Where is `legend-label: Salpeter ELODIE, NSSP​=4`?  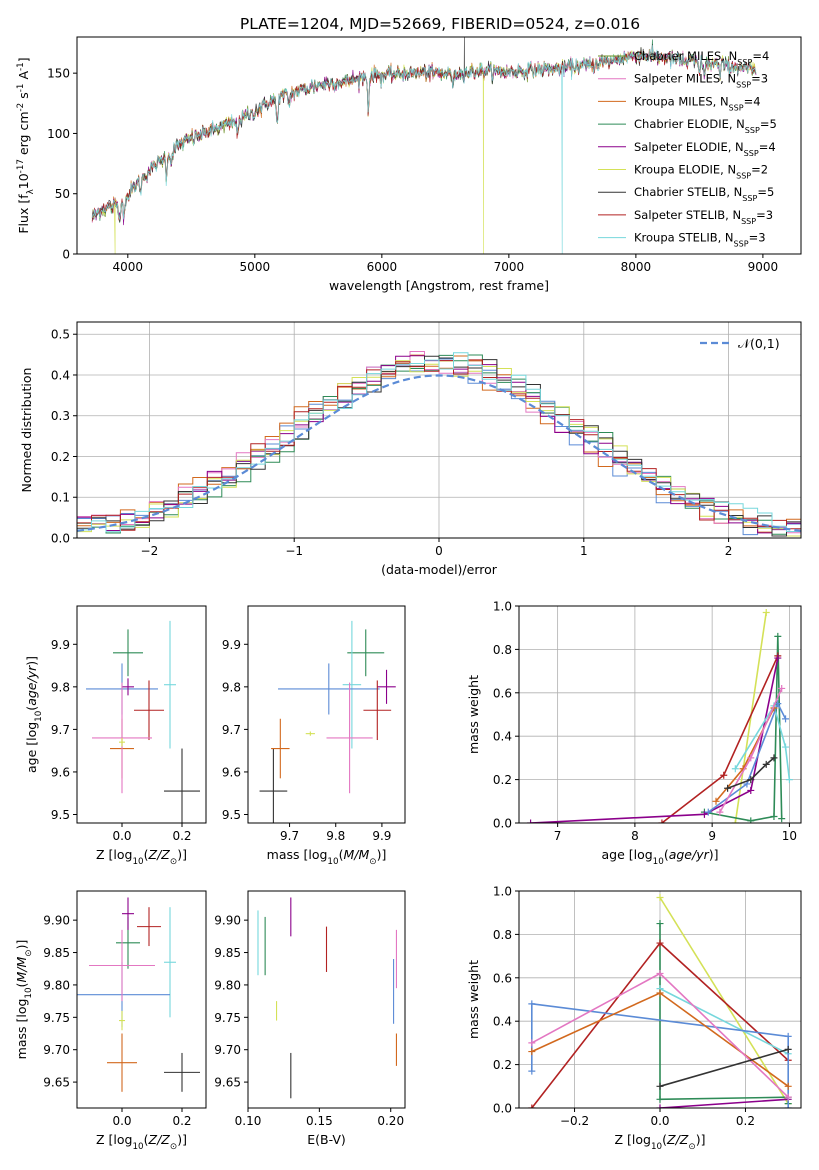
legend-label: Salpeter ELODIE, NSSP​=4 is located at coordinates (705, 149).